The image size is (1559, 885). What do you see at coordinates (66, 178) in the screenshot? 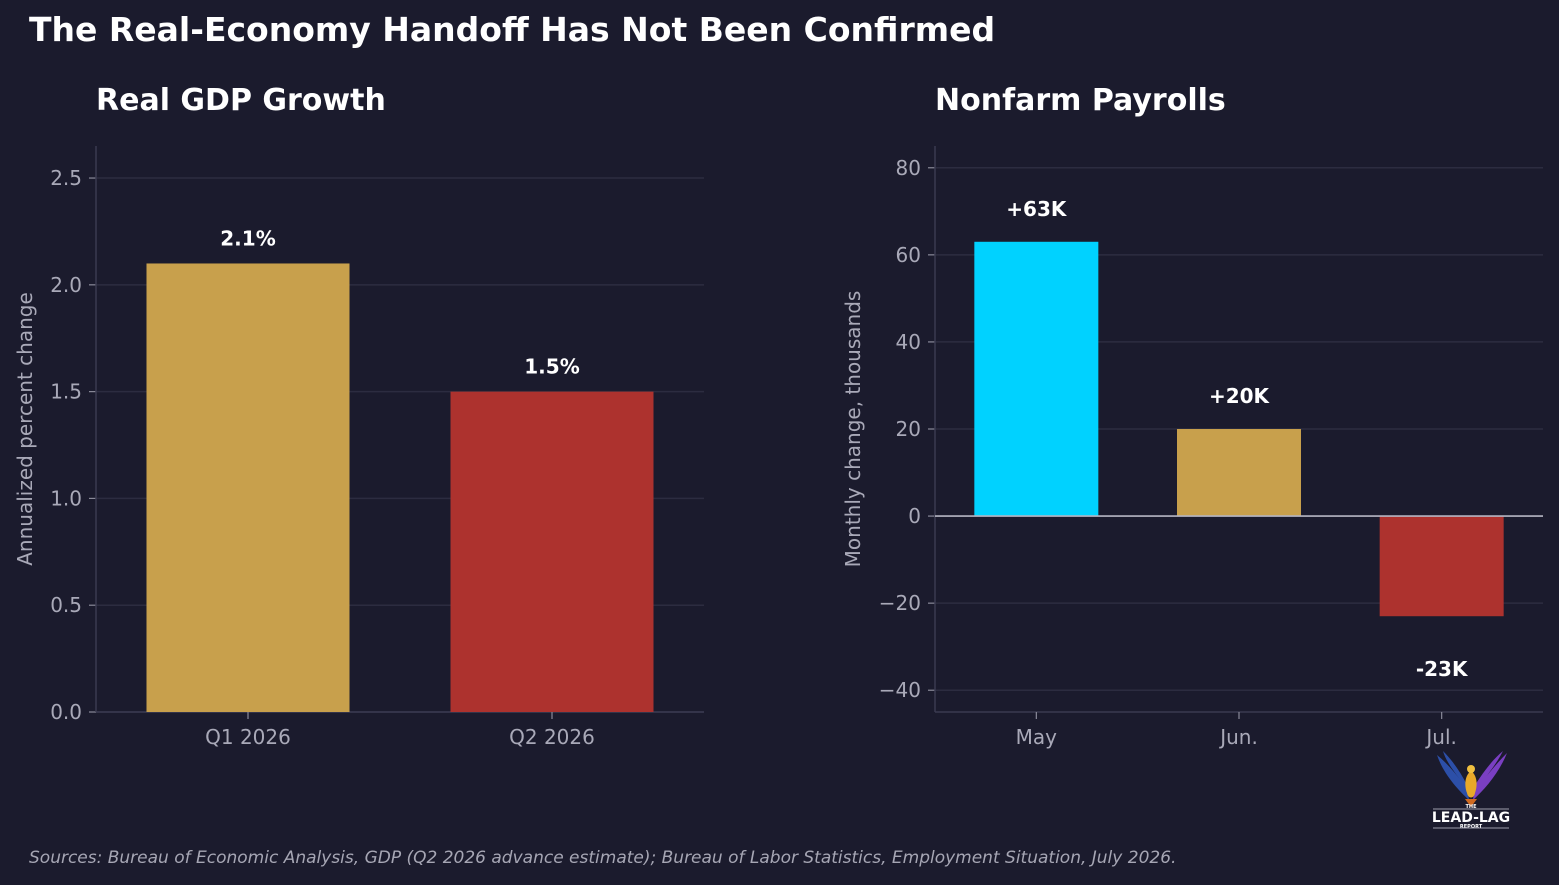
I see `y-tick-label: 2.5` at bounding box center [66, 178].